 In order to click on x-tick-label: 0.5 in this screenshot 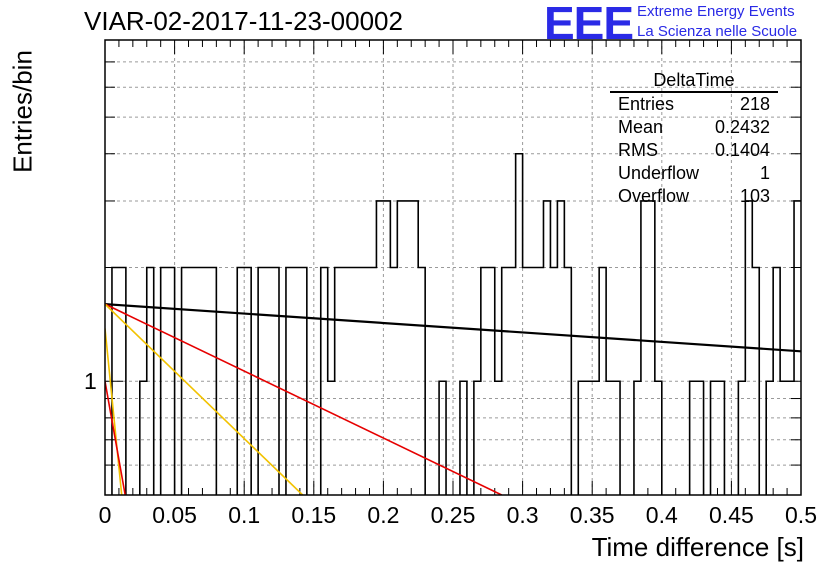, I will do `click(801, 515)`.